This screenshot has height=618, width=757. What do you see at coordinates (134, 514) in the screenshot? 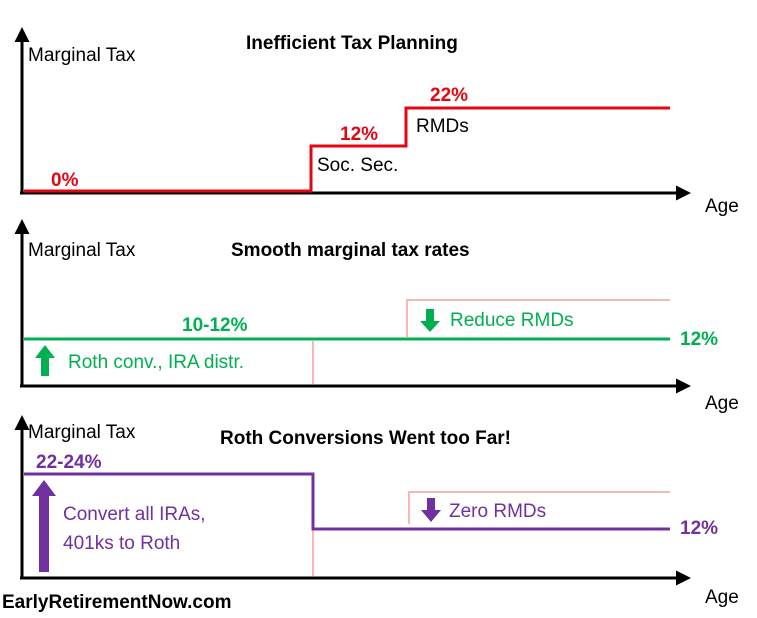
I see `up-action-label-line1: Convert all IRAs,` at bounding box center [134, 514].